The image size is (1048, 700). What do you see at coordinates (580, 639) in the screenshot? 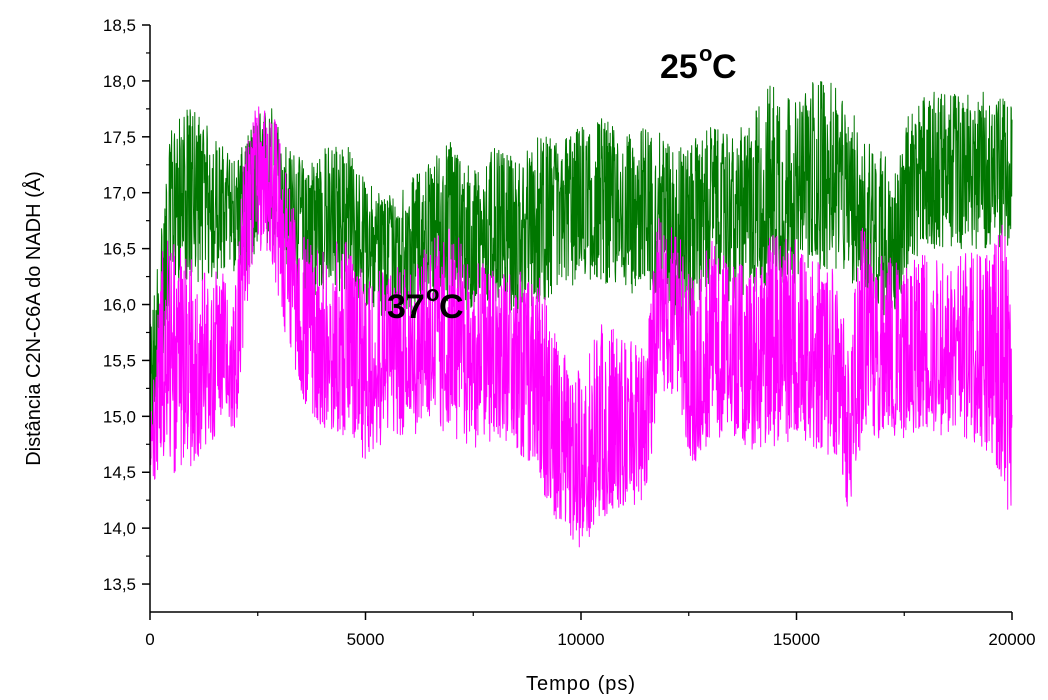
I see `x-tick-label: 10000` at bounding box center [580, 639].